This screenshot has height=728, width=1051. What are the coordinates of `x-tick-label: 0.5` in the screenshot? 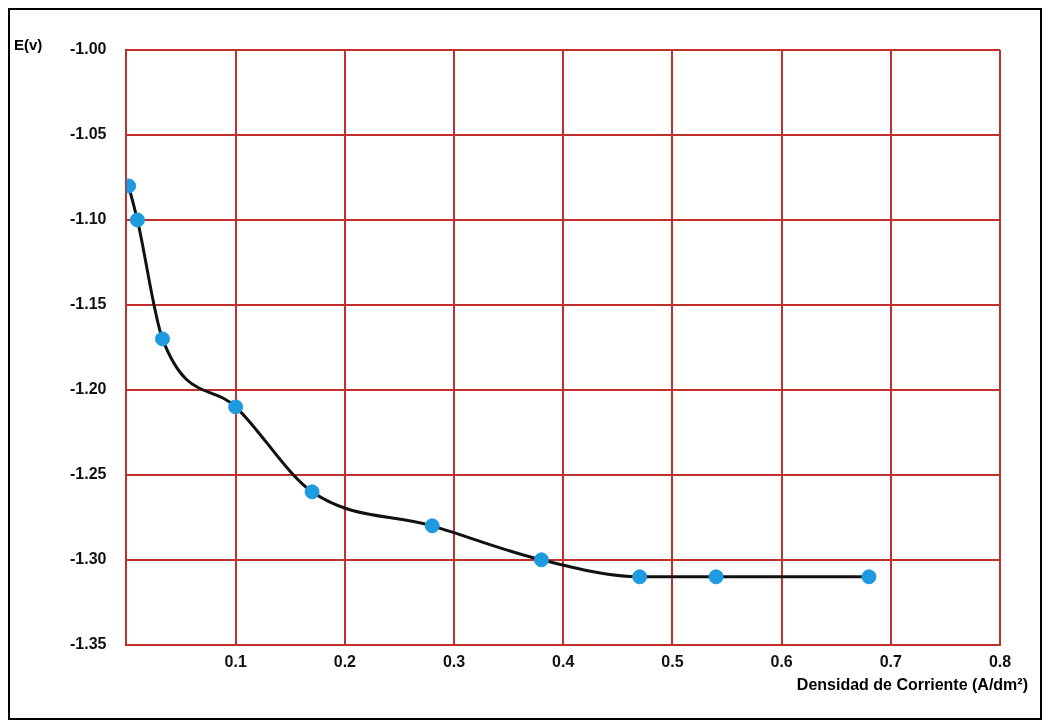 It's located at (672, 661).